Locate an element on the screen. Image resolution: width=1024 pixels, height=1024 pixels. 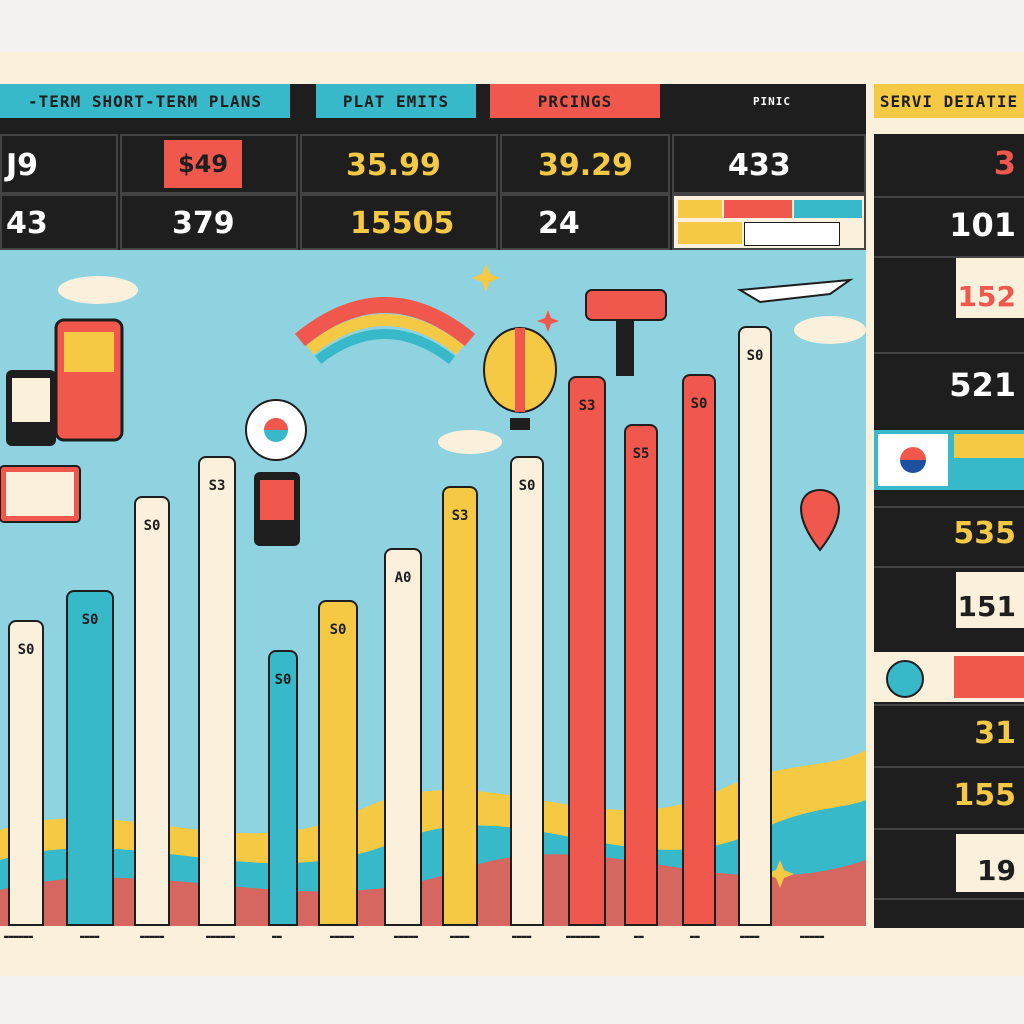
side-value: 19 is located at coordinates (996, 870).